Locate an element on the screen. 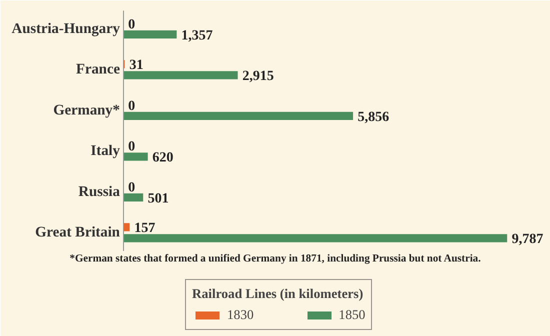 The height and width of the screenshot is (336, 550). legend-title: Railroad Lines (in kilometers) is located at coordinates (278, 294).